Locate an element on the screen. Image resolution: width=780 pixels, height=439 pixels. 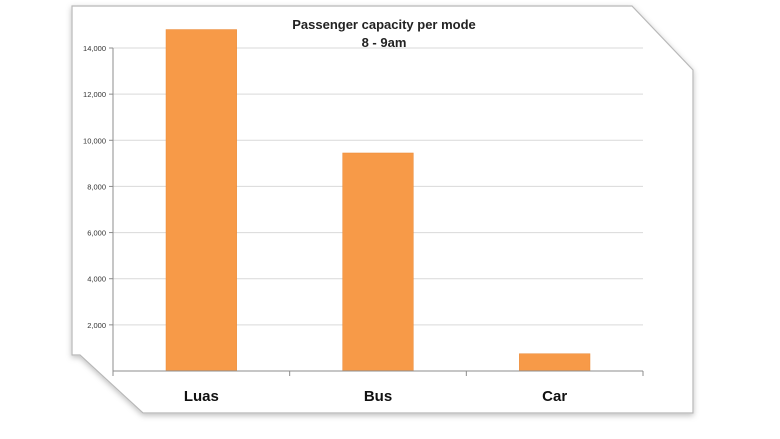
bar-car is located at coordinates (555, 362).